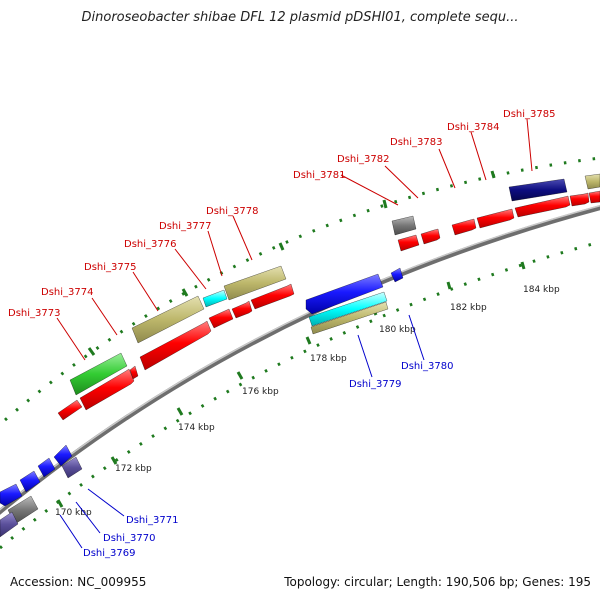 This screenshot has height=600, width=600. I want to click on accession-label: Accession:, so click(42, 582).